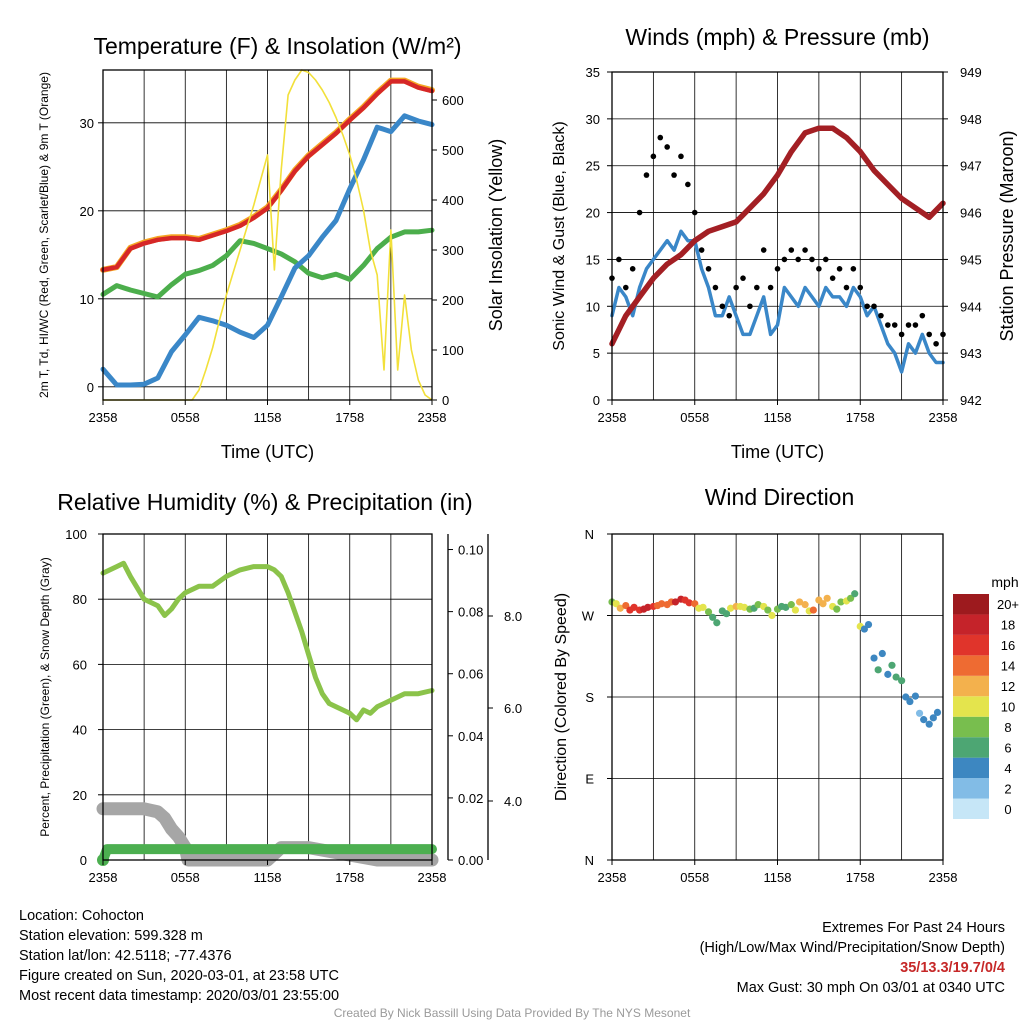 The image size is (1024, 1024). Describe the element at coordinates (596, 353) in the screenshot. I see `y-tick-label: 5` at that location.